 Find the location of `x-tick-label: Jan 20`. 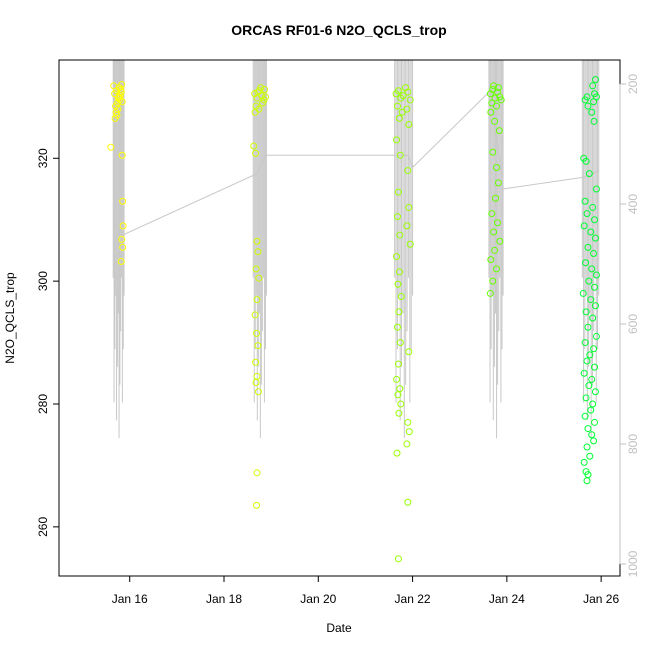

x-tick-label: Jan 20 is located at coordinates (318, 599).